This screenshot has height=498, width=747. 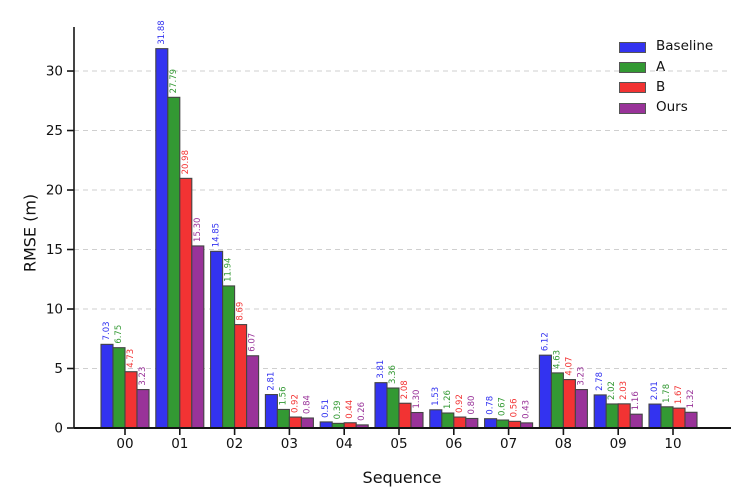 What do you see at coordinates (350, 409) in the screenshot?
I see `bar-value-label: 0.44` at bounding box center [350, 409].